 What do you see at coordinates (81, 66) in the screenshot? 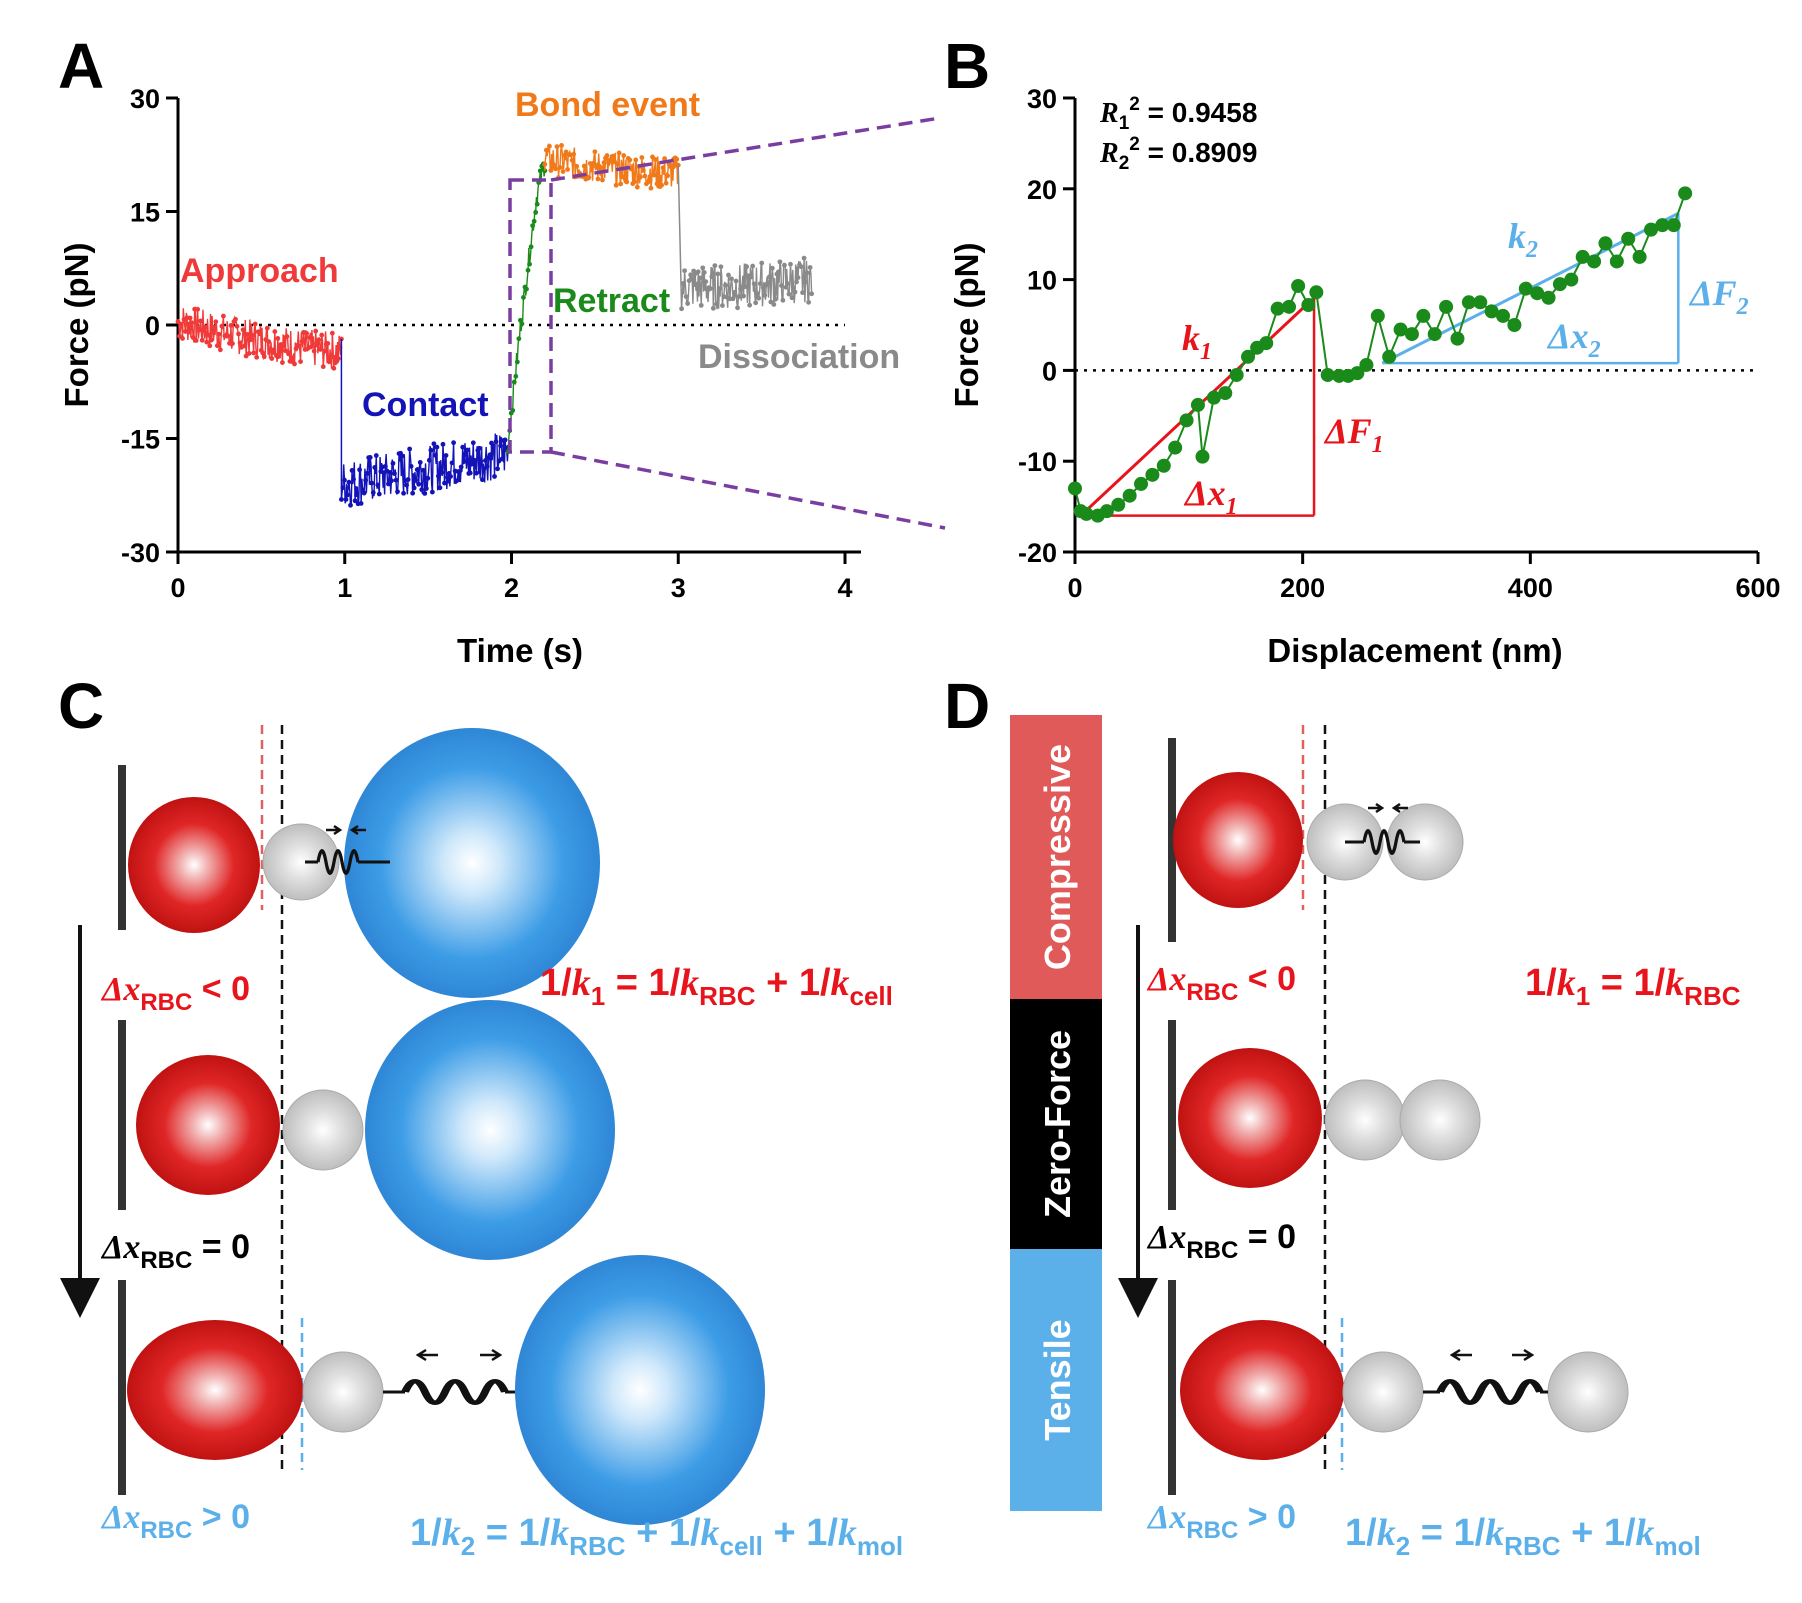
I see `panel-label-a: A` at bounding box center [81, 66].